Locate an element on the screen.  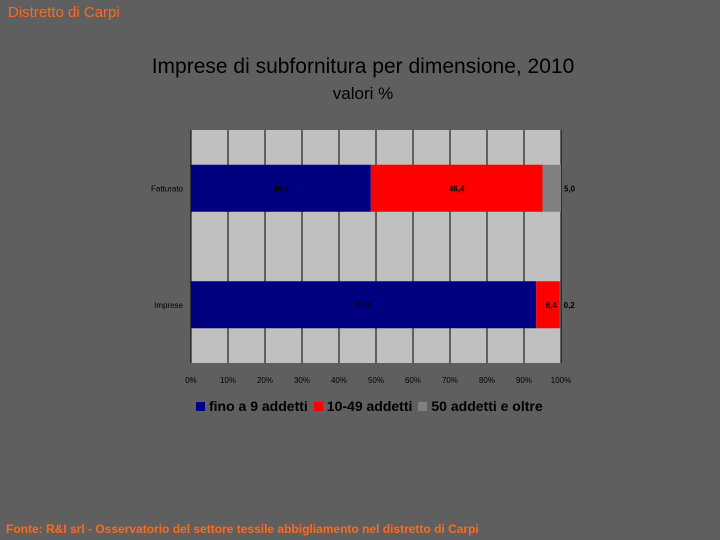
x-tick-label: 0% is located at coordinates (191, 380).